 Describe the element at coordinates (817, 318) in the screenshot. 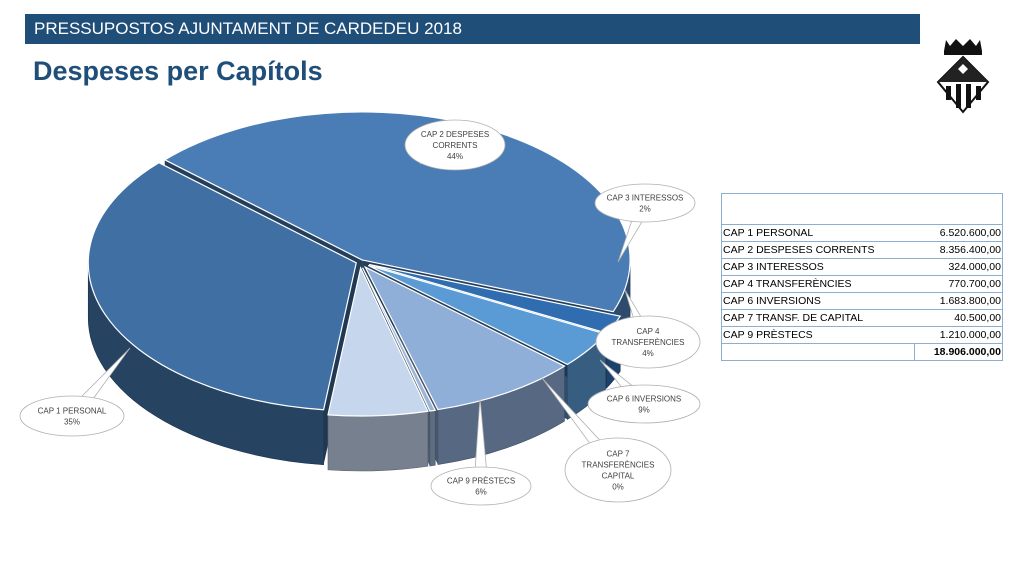

I see `row-label: CAP 7 TRANSF. DE CAPITAL` at that location.